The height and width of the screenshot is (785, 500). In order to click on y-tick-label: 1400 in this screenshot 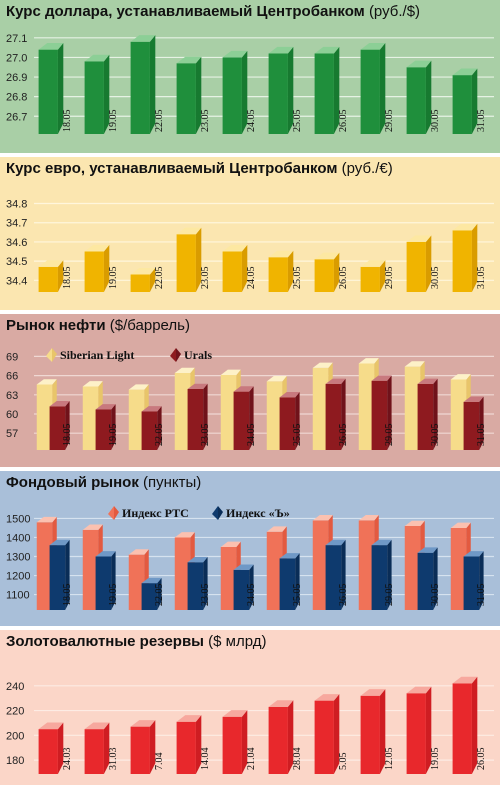, I will do `click(18, 538)`.